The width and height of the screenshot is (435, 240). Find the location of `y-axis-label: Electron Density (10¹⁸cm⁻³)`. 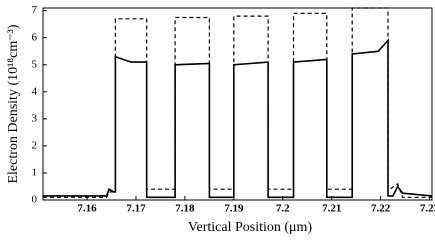

y-axis-label: Electron Density (10¹⁸cm⁻³) is located at coordinates (13, 103).